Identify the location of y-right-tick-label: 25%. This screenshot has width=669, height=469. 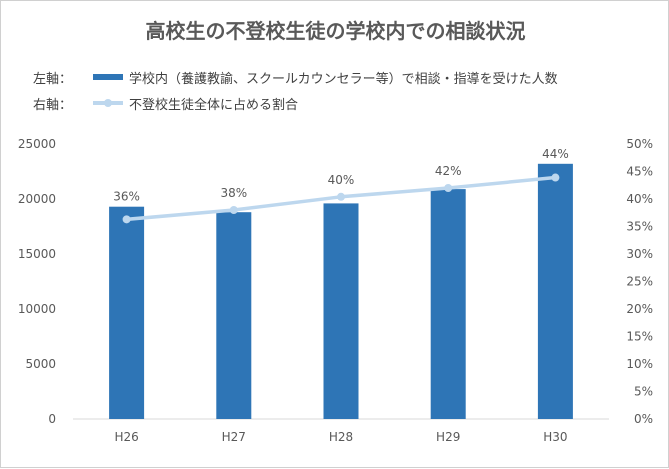
(639, 282).